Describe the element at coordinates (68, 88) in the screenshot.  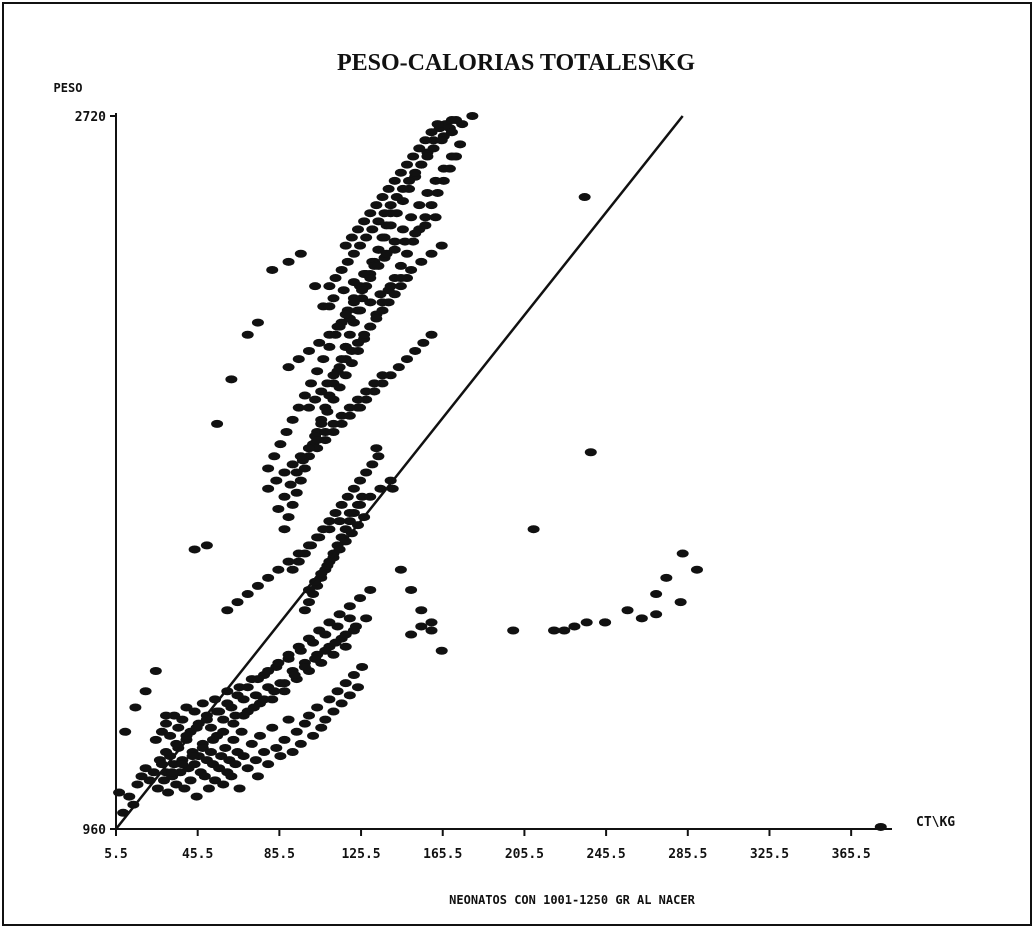
I see `y-axis-label: PESO` at that location.